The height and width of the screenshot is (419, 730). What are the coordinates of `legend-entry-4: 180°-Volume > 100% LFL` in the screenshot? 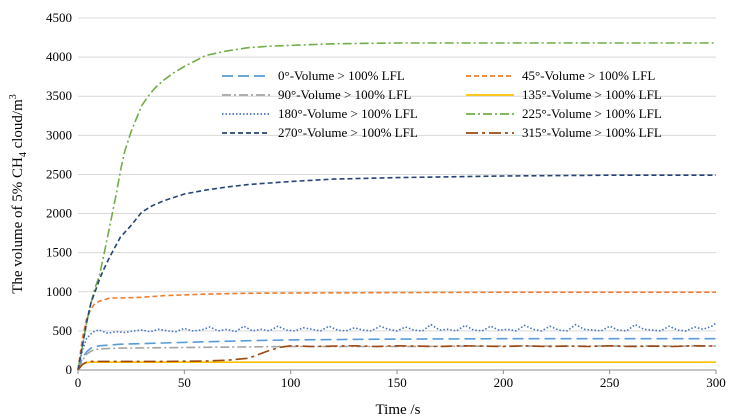 It's located at (348, 113).